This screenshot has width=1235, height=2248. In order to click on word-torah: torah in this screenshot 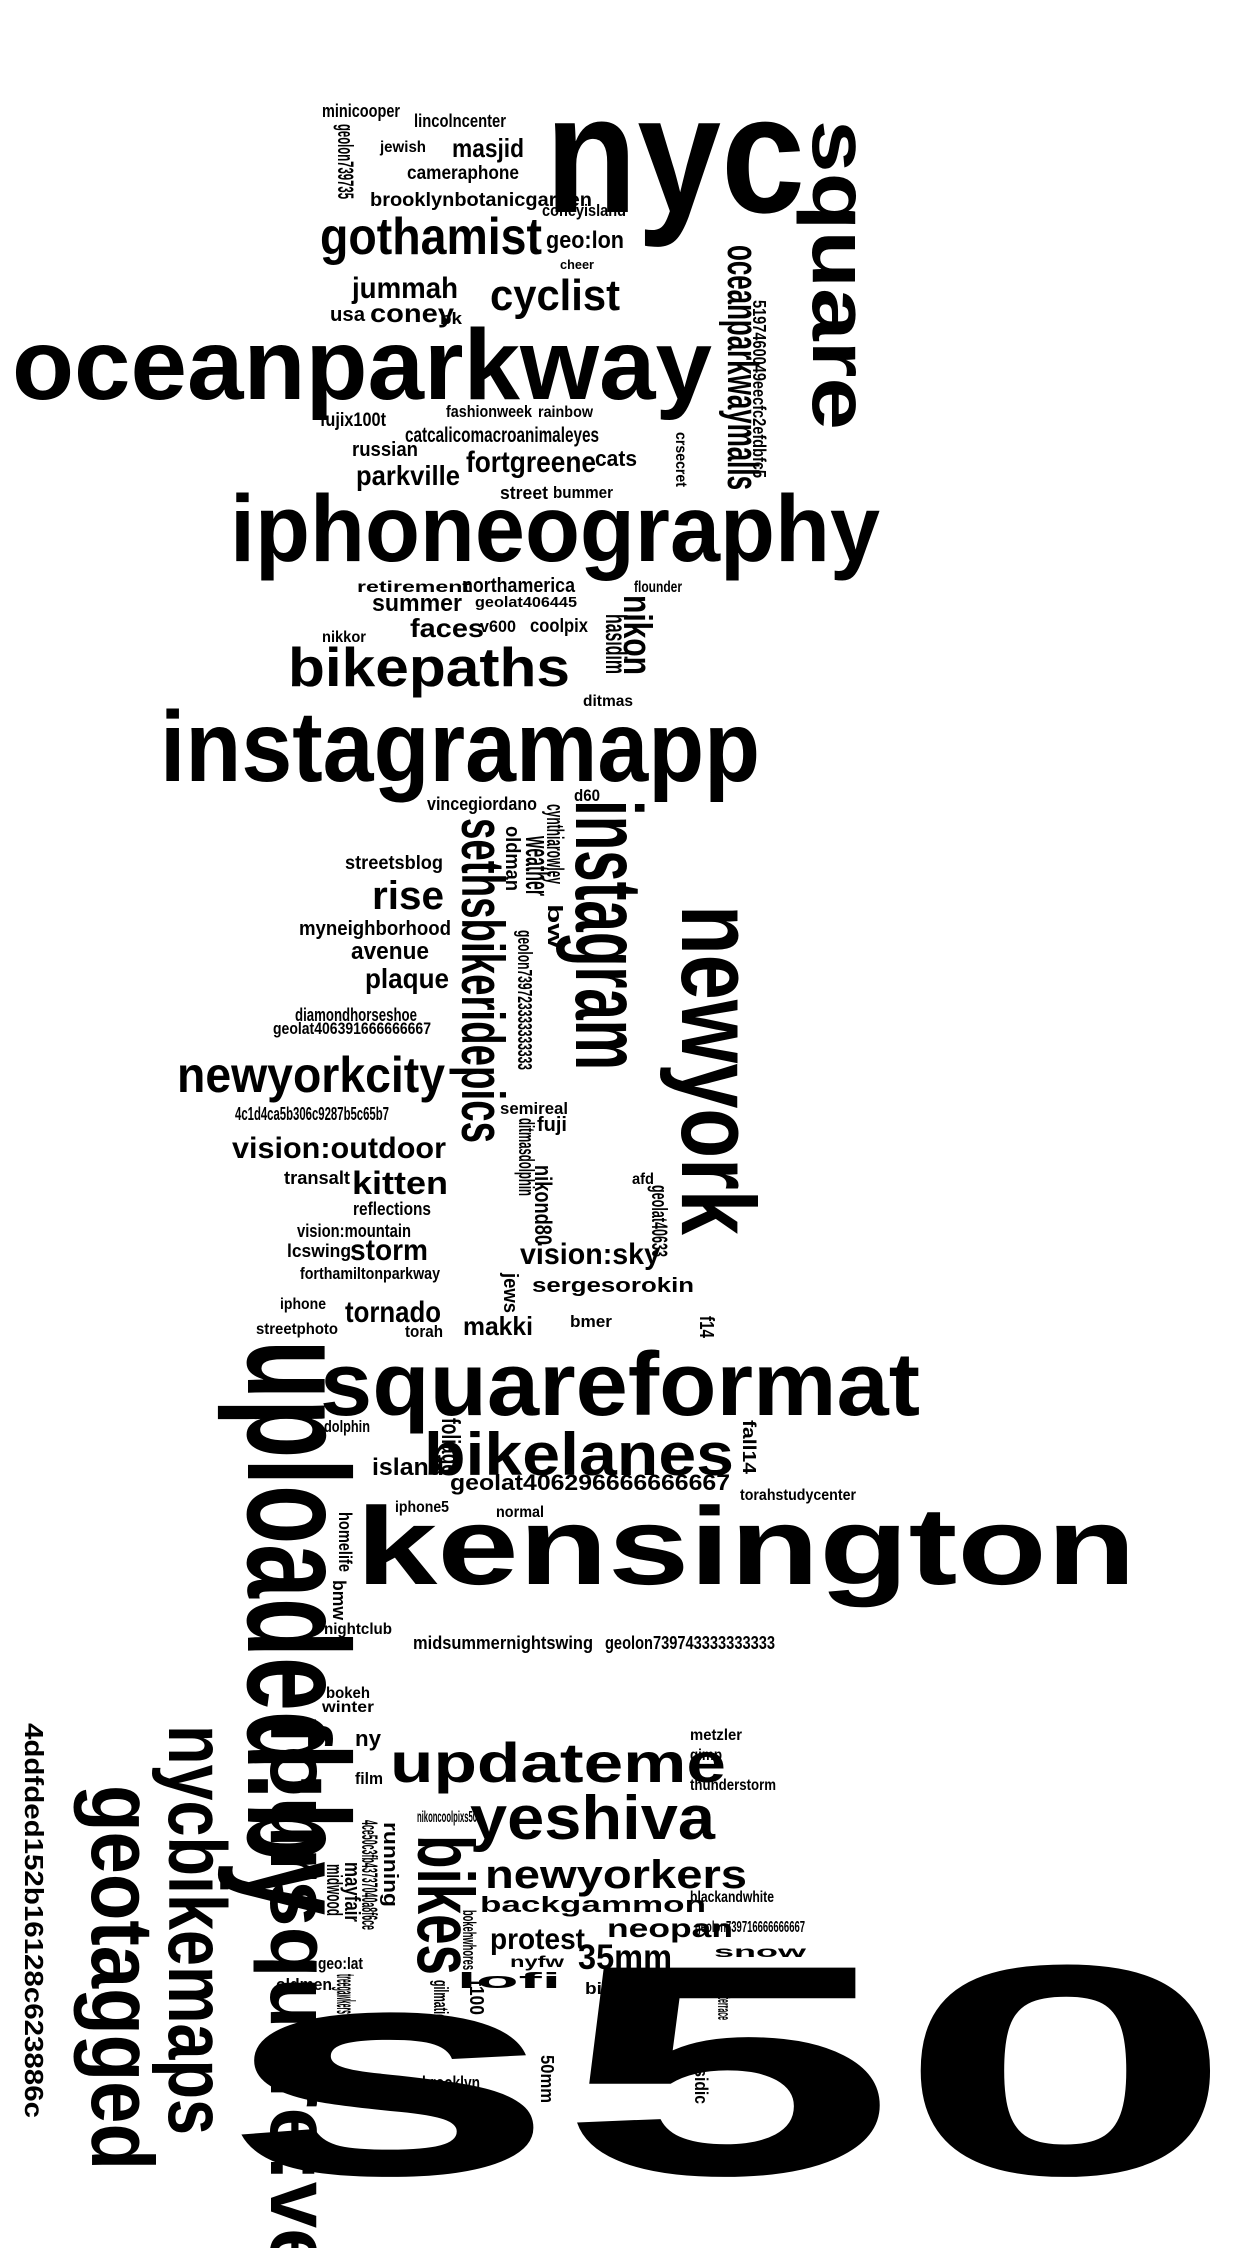, I will do `click(424, 1331)`.